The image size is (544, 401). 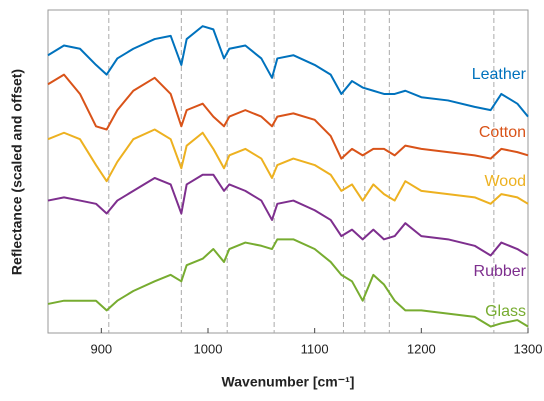 I want to click on x-axis-title: Wavenumber [cm⁻¹], so click(x=288, y=382).